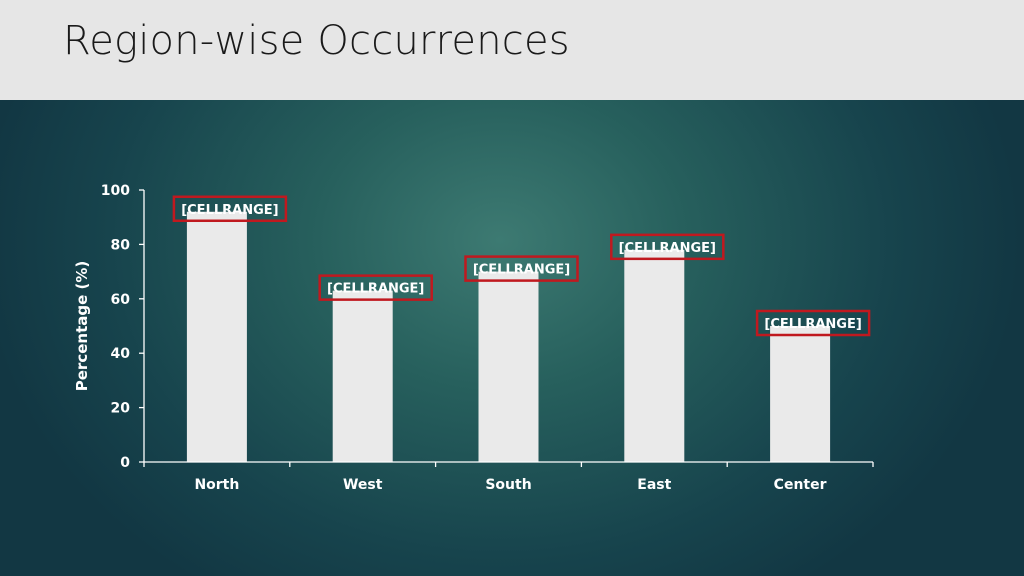  I want to click on y-tick-label: 0, so click(125, 463).